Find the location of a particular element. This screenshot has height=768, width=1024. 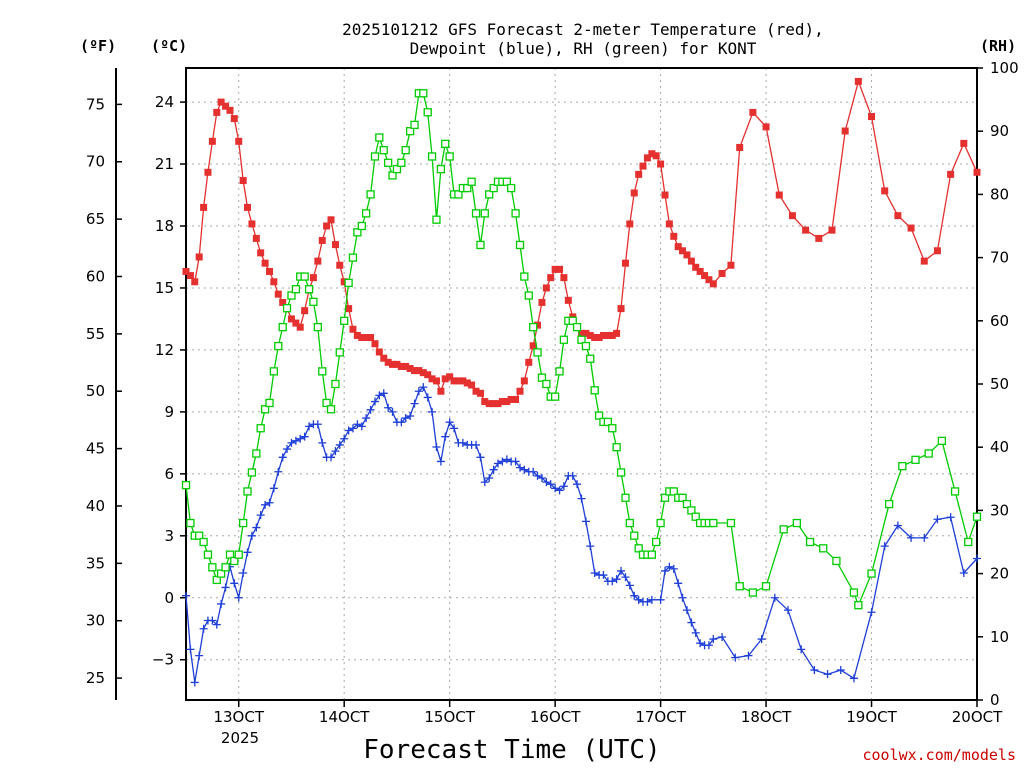

fahrenheit-tick-label: 30 is located at coordinates (95, 621).